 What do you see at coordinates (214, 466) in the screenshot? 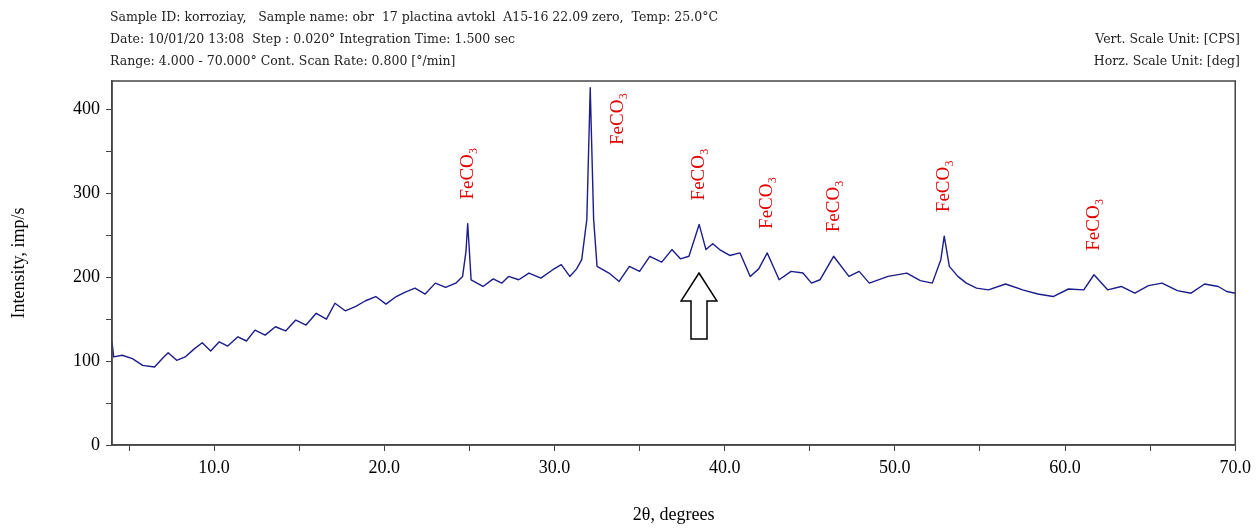
I see `x-tick-label: 10.0` at bounding box center [214, 466].